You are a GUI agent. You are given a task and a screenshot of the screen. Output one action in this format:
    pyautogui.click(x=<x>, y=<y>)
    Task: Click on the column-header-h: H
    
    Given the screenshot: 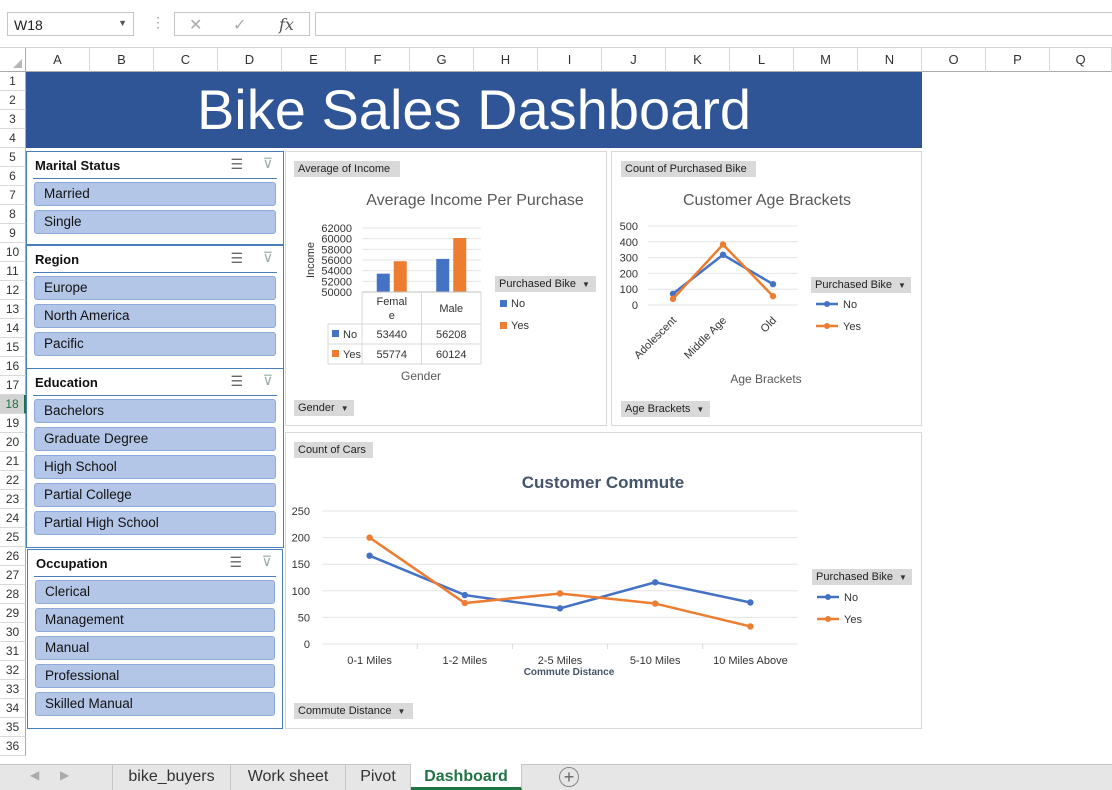 What is the action you would take?
    pyautogui.click(x=506, y=60)
    